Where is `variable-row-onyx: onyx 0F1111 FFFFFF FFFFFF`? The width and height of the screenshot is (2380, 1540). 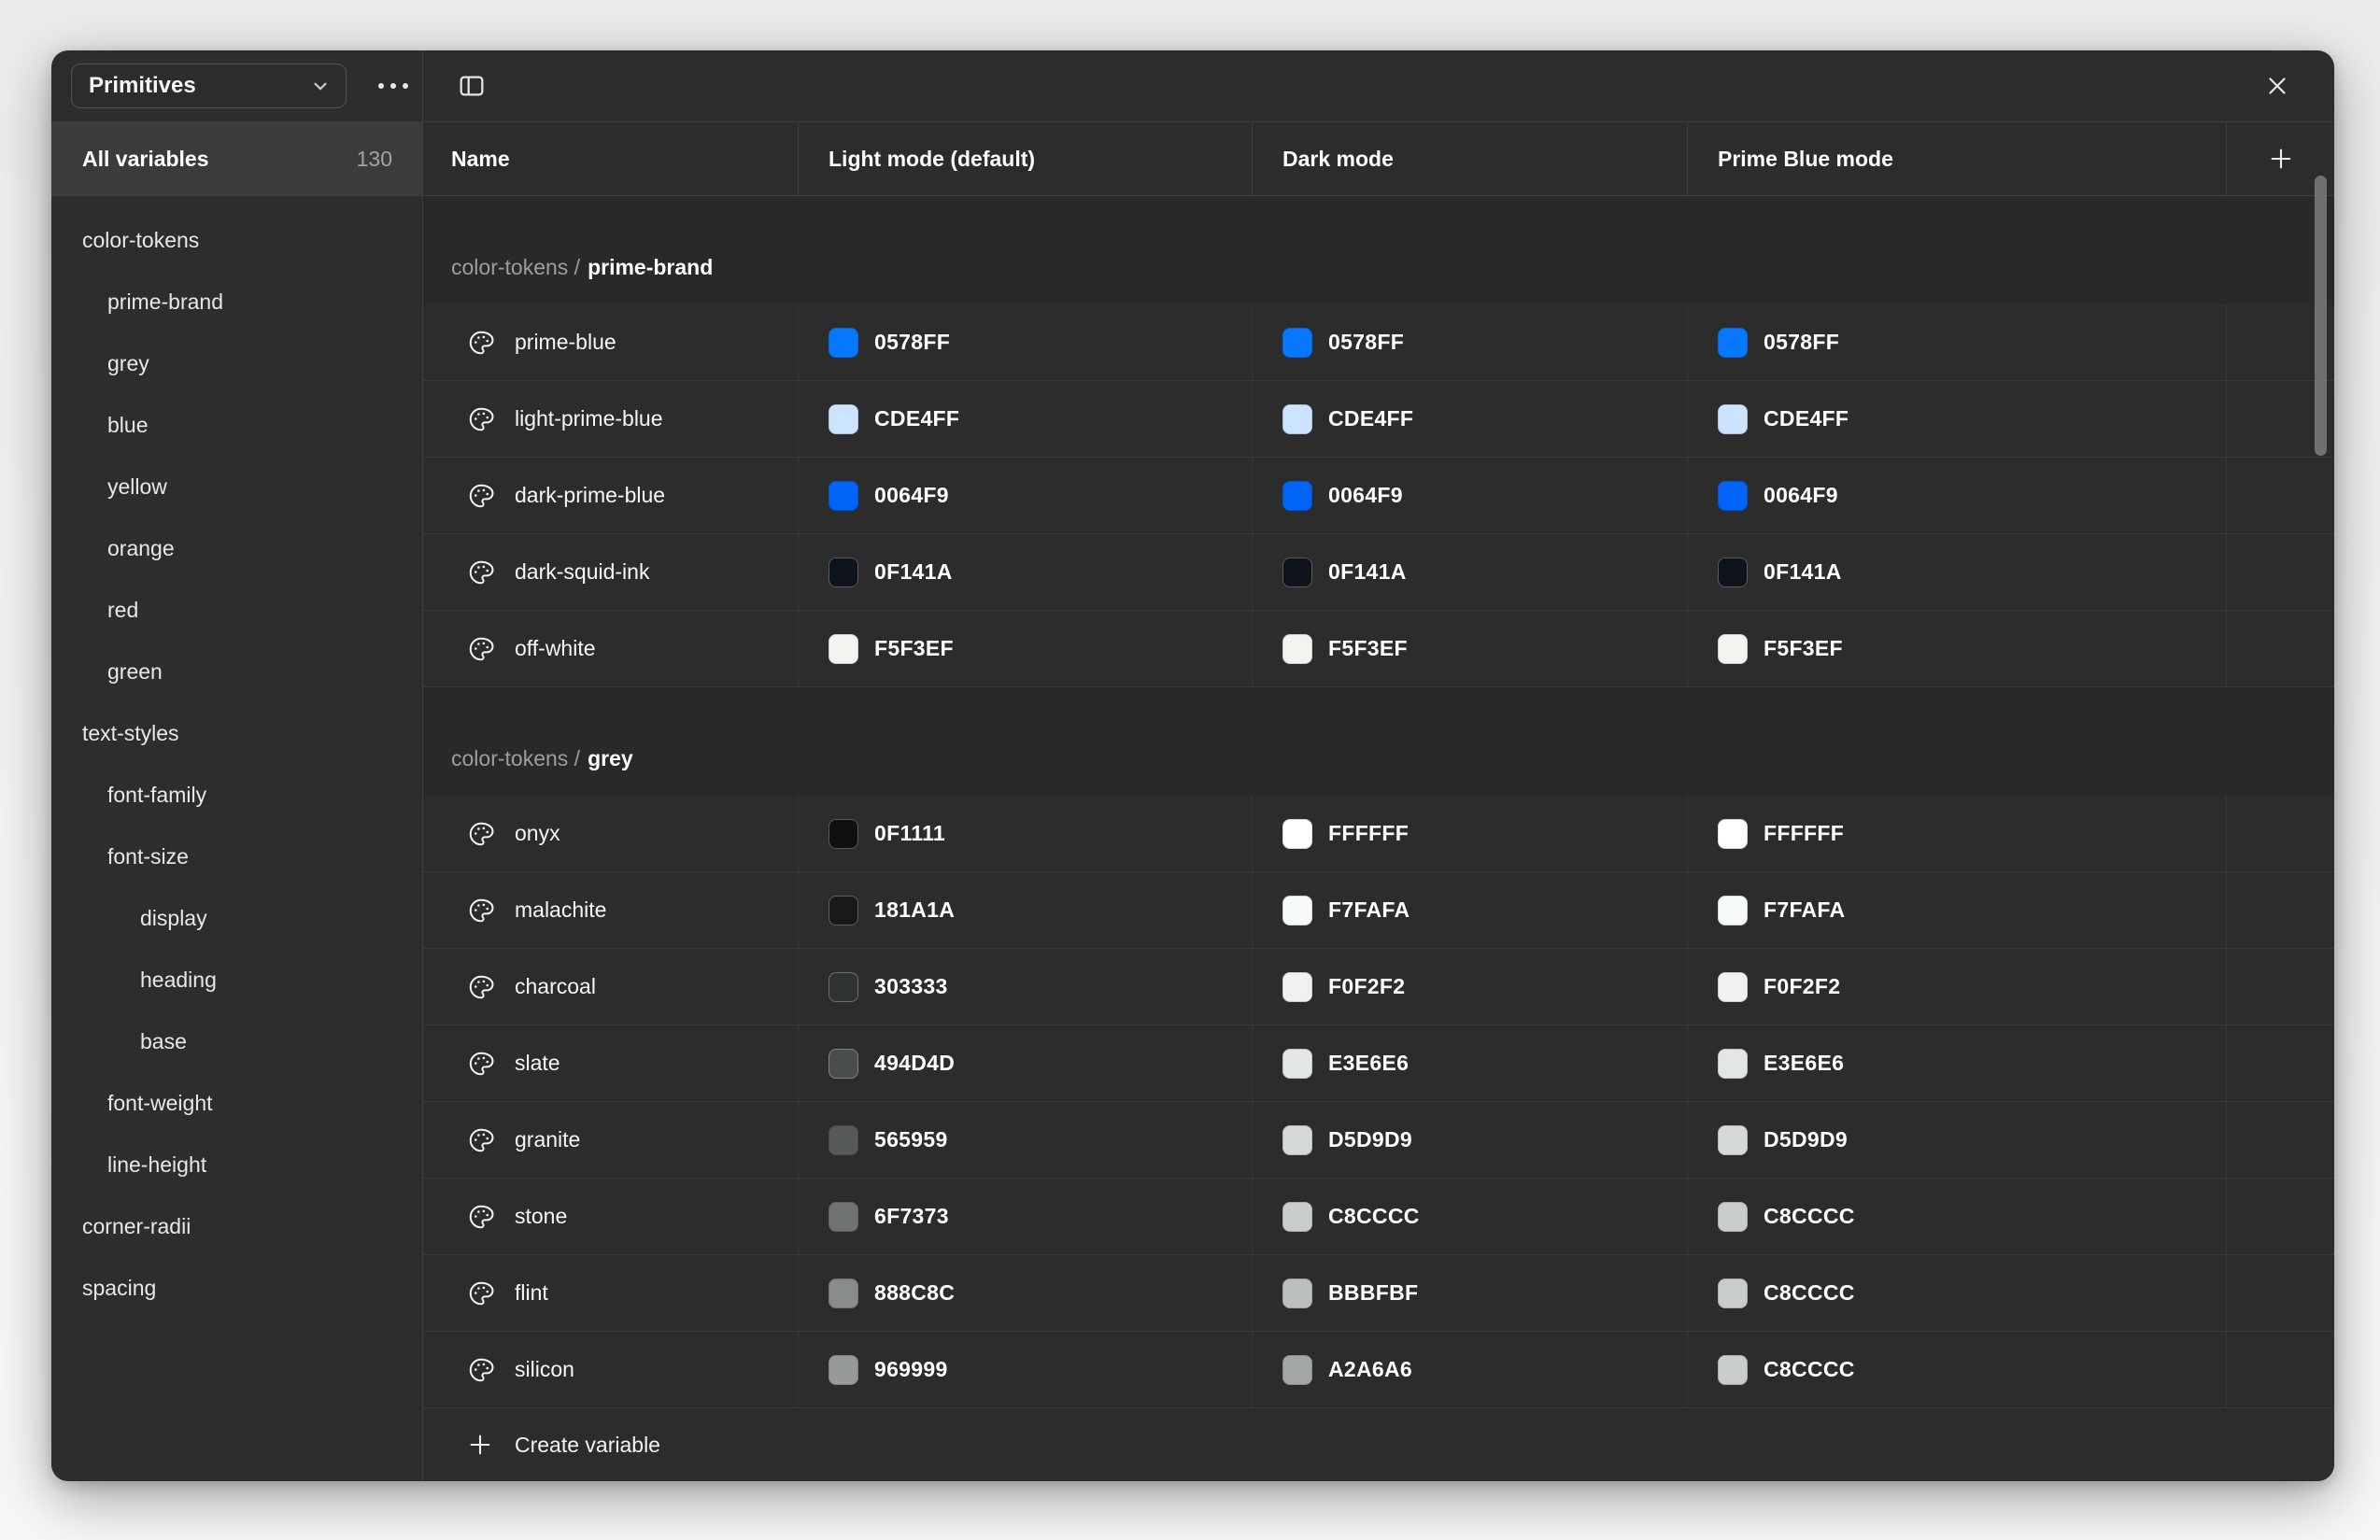 variable-row-onyx: onyx 0F1111 FFFFFF FFFFFF is located at coordinates (1378, 834).